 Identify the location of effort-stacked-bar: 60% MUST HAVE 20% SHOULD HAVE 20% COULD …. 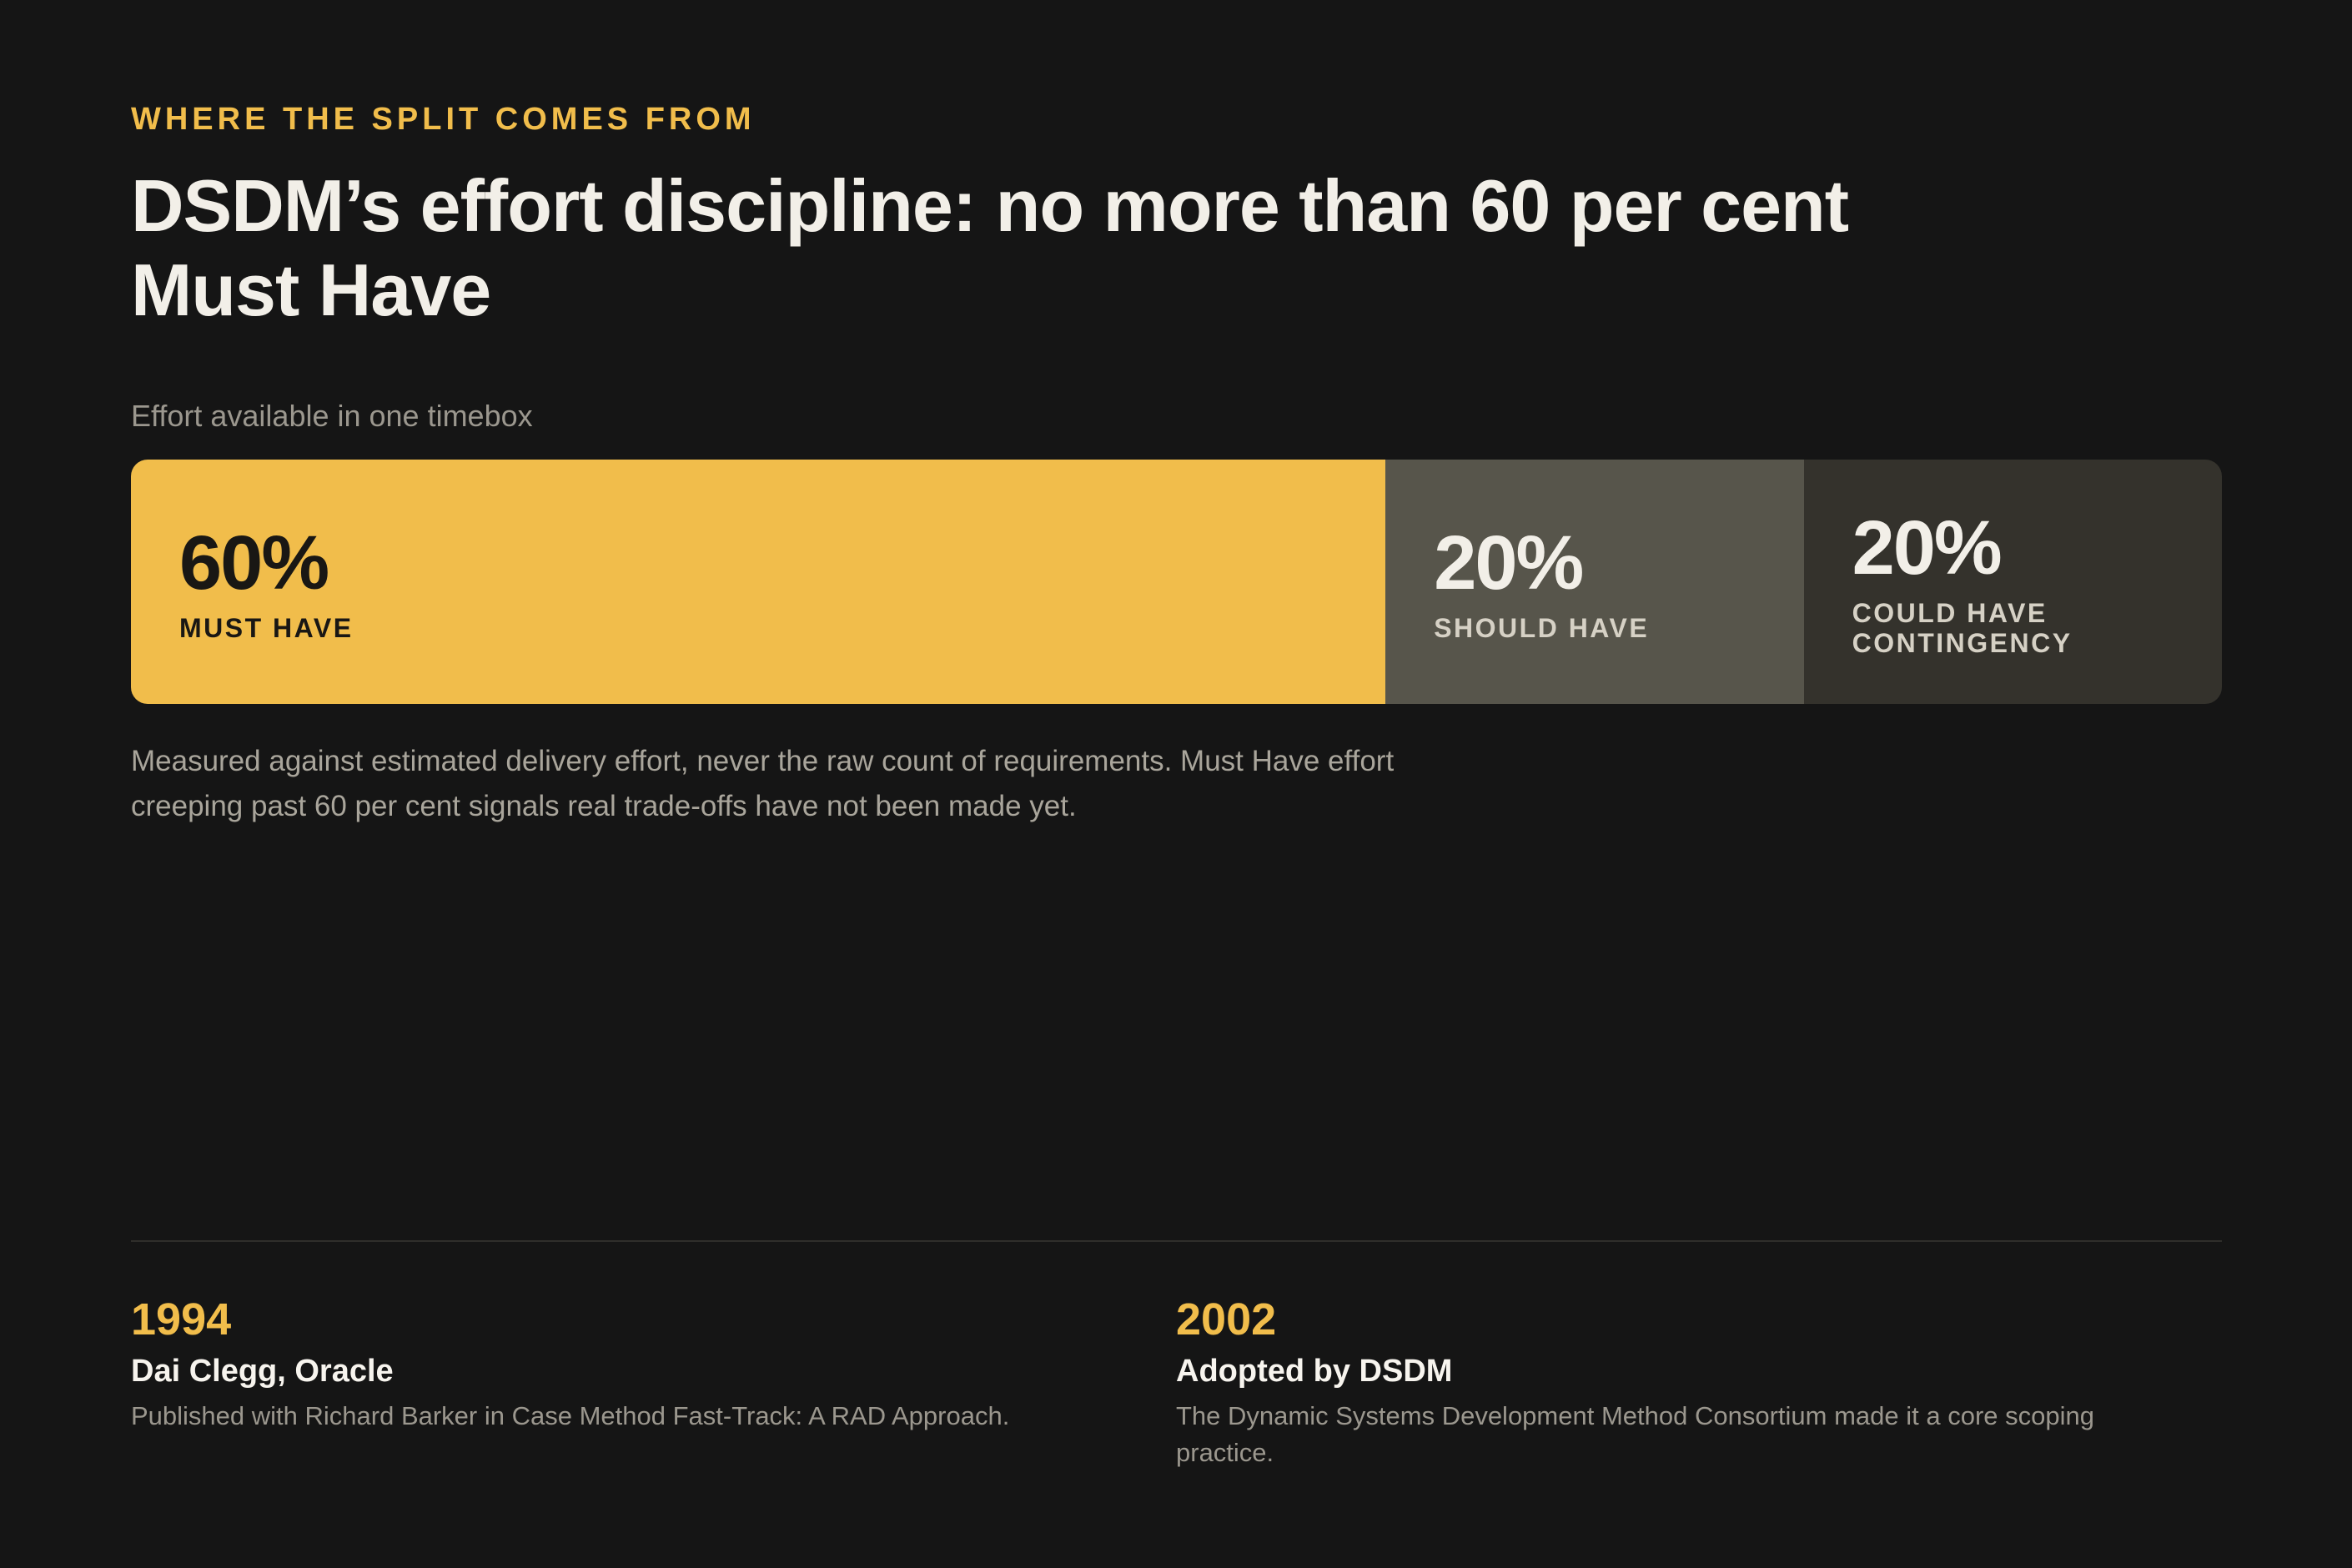
(1177, 582).